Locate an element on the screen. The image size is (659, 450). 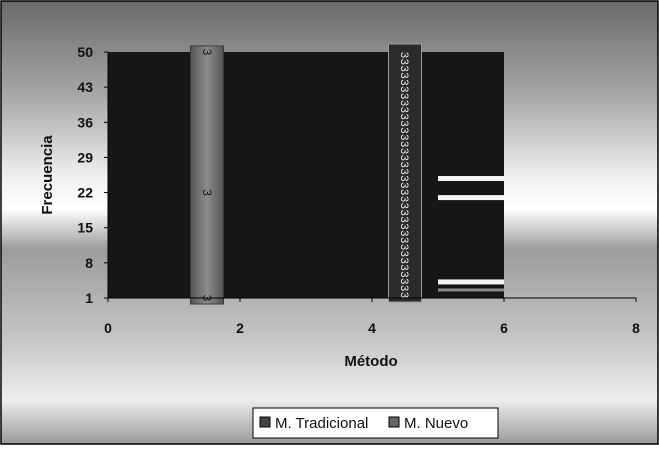
column-label-dense-23: 3 is located at coordinates (404, 213).